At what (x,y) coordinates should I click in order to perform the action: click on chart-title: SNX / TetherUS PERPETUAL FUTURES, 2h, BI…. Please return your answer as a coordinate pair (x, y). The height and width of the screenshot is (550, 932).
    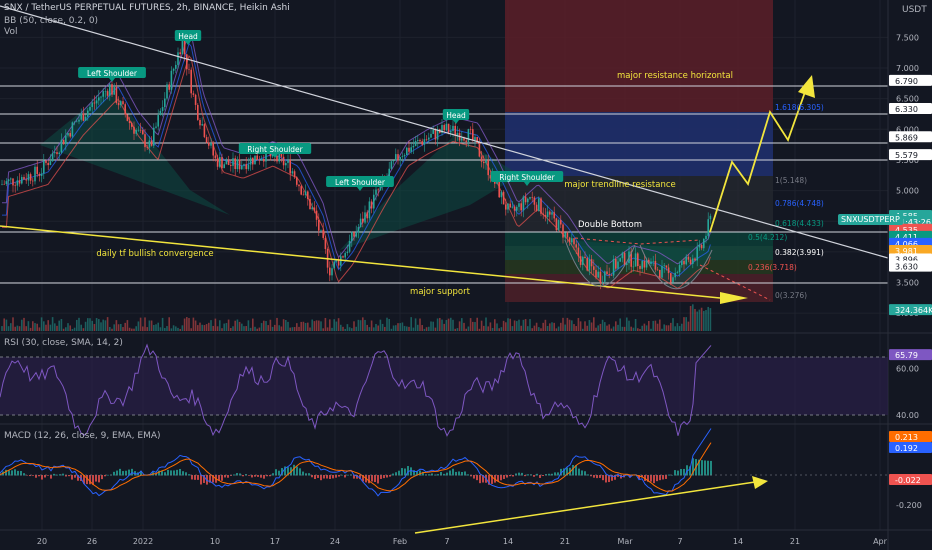
    Looking at the image, I should click on (147, 8).